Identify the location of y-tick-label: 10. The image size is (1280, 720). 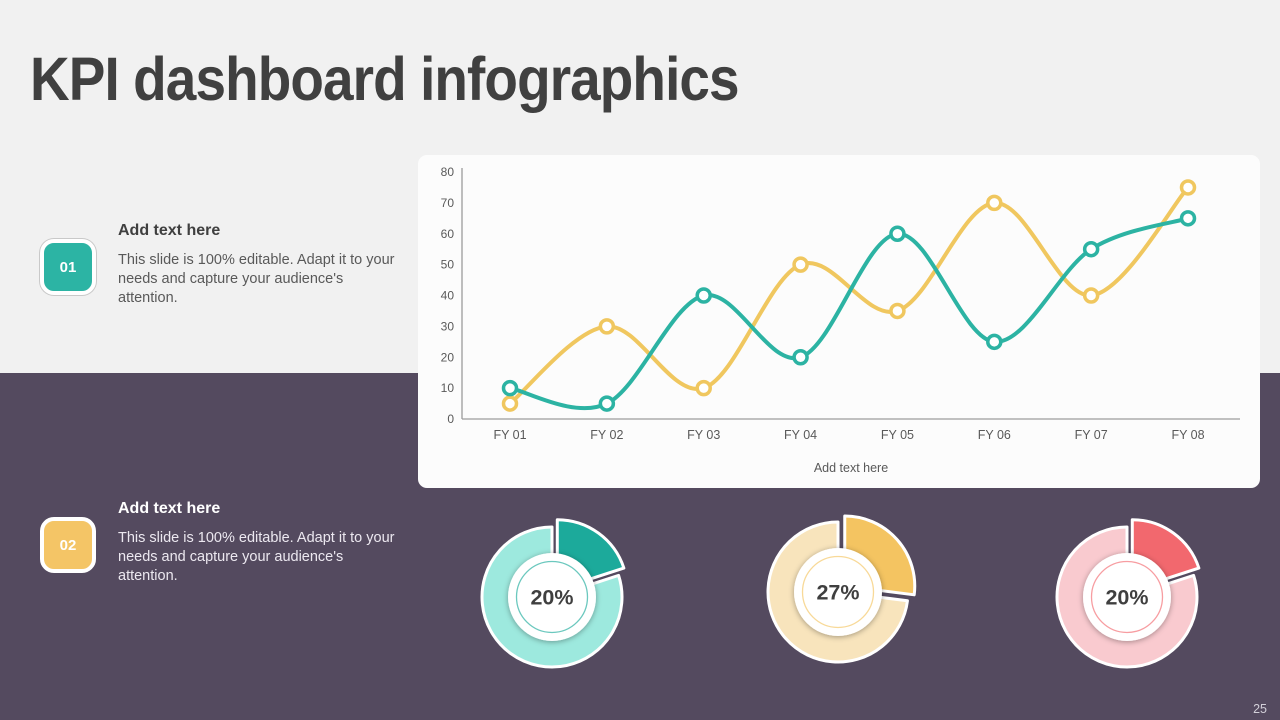
(448, 388).